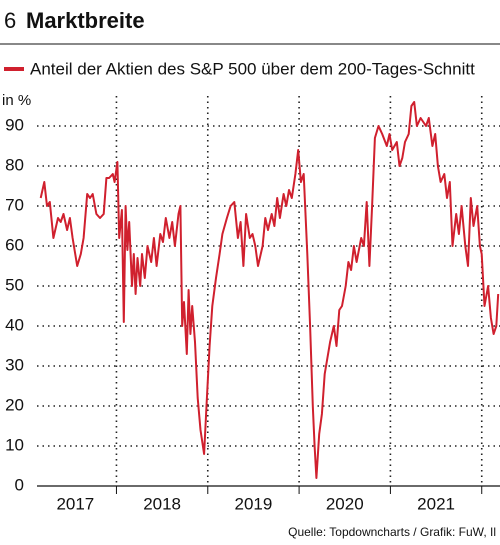  What do you see at coordinates (392, 532) in the screenshot?
I see `source: Quelle: Topdowncharts / Grafik: FuW, Il` at bounding box center [392, 532].